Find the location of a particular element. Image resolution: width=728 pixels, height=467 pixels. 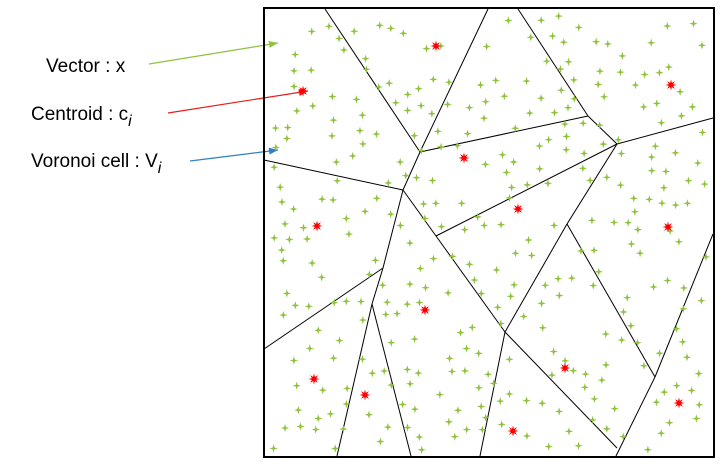

legend-centroid-label: Centroid : ci is located at coordinates (81, 117).